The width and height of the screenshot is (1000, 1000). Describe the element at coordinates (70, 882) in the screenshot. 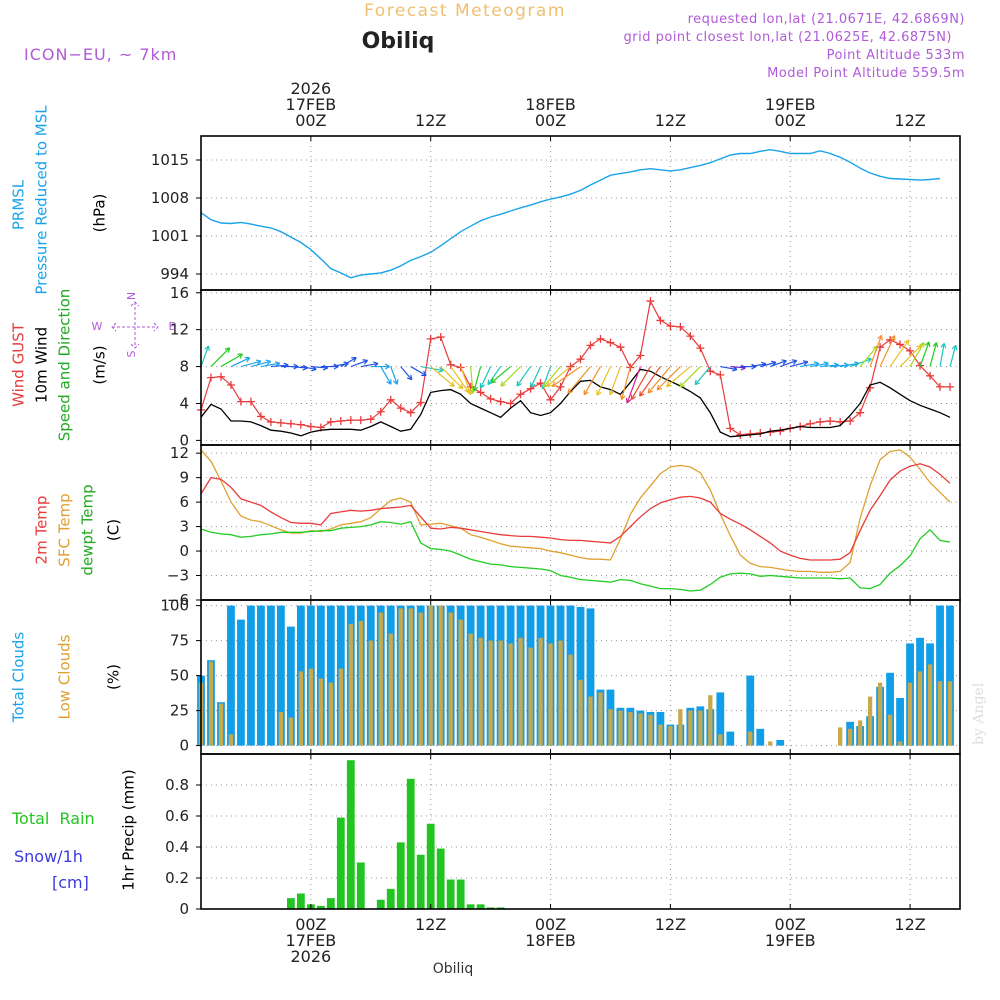

I see `panel-title-snow-unit: [cm]` at that location.